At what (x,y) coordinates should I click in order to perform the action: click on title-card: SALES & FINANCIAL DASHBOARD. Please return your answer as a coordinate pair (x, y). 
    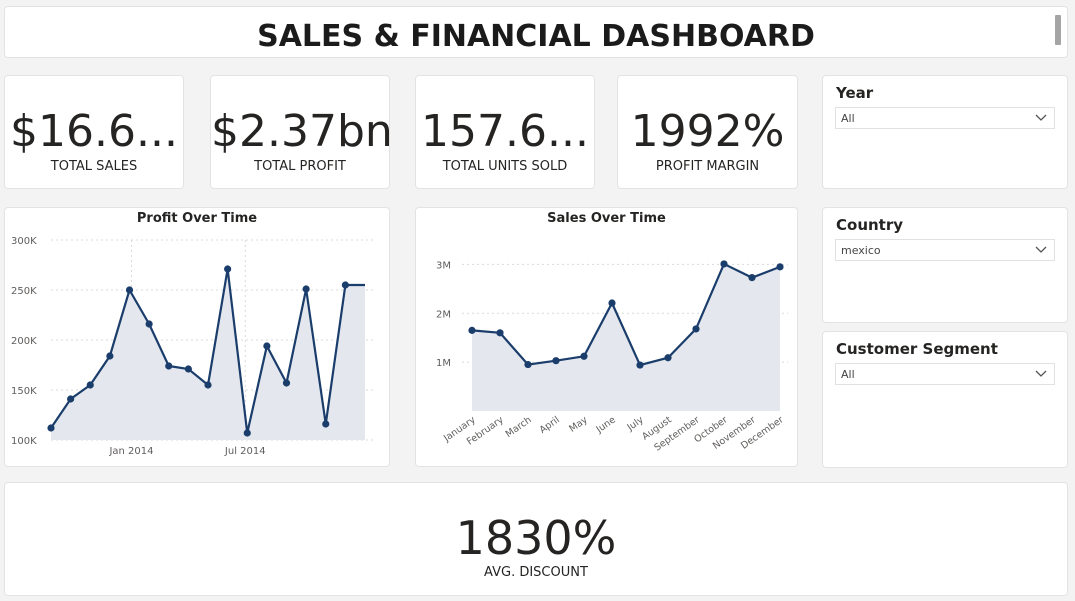
    Looking at the image, I should click on (536, 32).